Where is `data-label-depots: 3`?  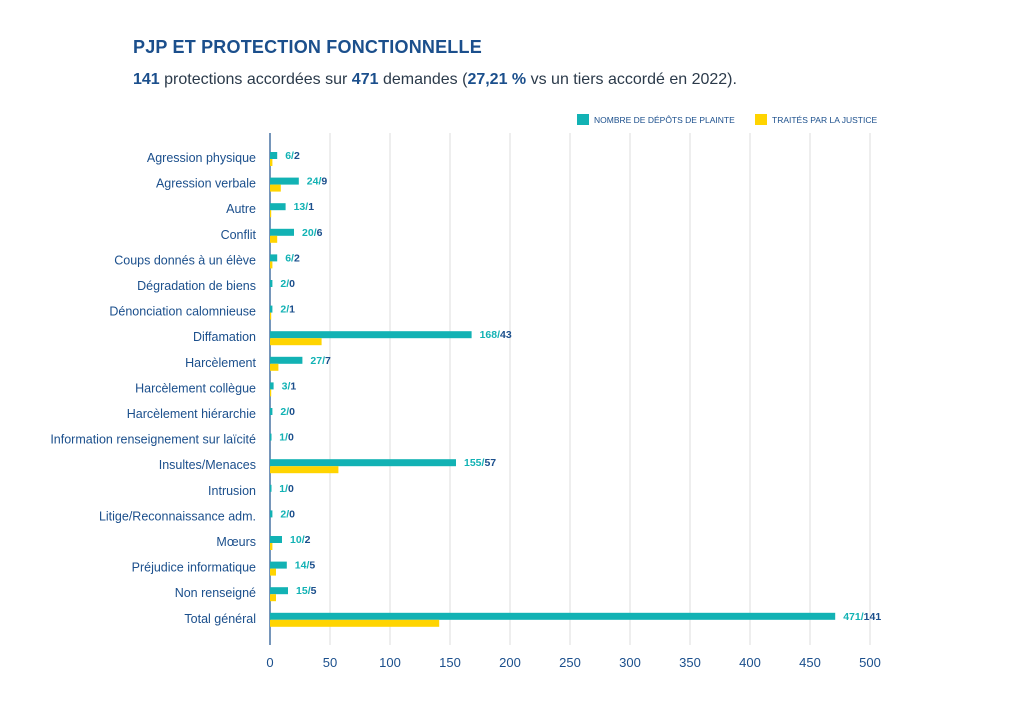 data-label-depots: 3 is located at coordinates (285, 386).